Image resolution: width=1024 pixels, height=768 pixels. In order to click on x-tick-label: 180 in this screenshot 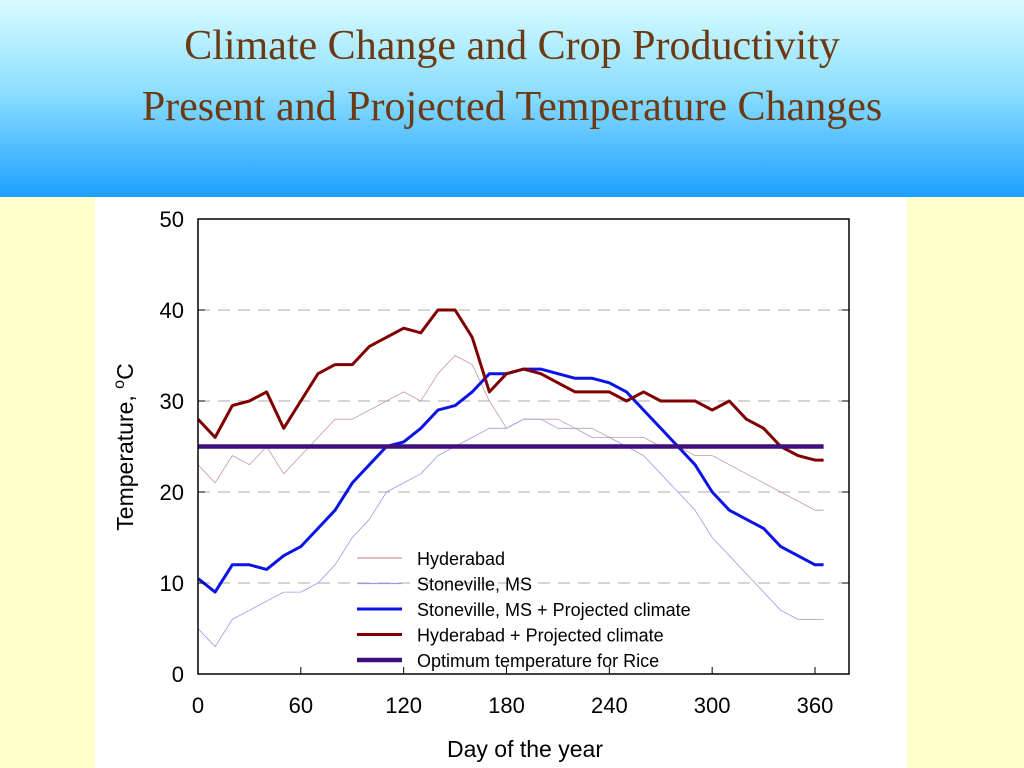, I will do `click(506, 705)`.